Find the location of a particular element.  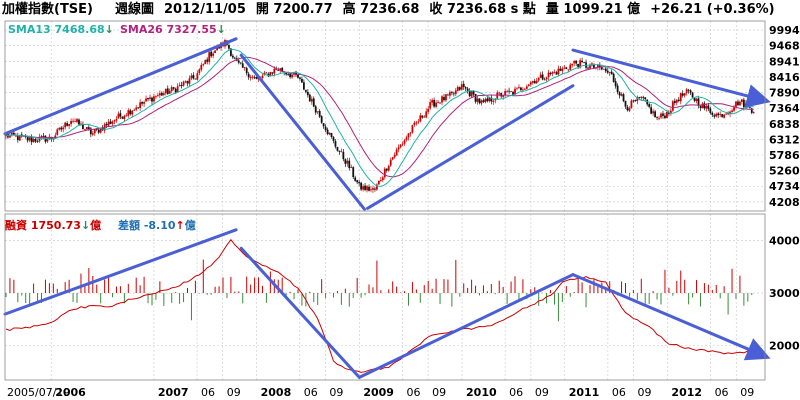

margin-diff-bars is located at coordinates (379, 290).